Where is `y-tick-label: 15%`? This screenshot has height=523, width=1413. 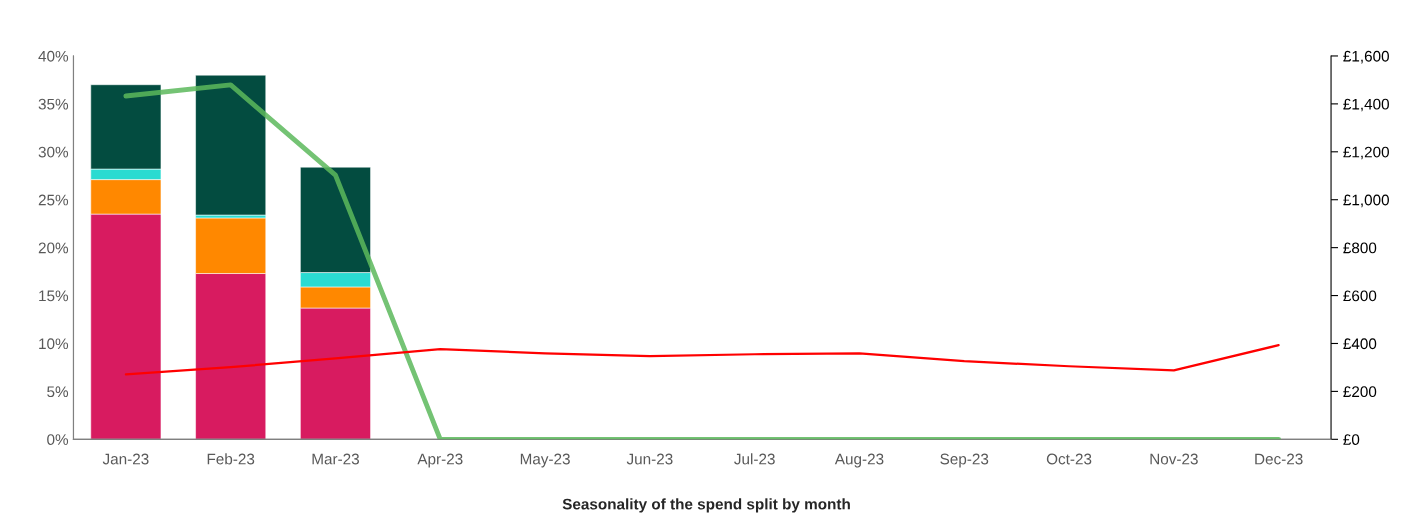
y-tick-label: 15% is located at coordinates (54, 296).